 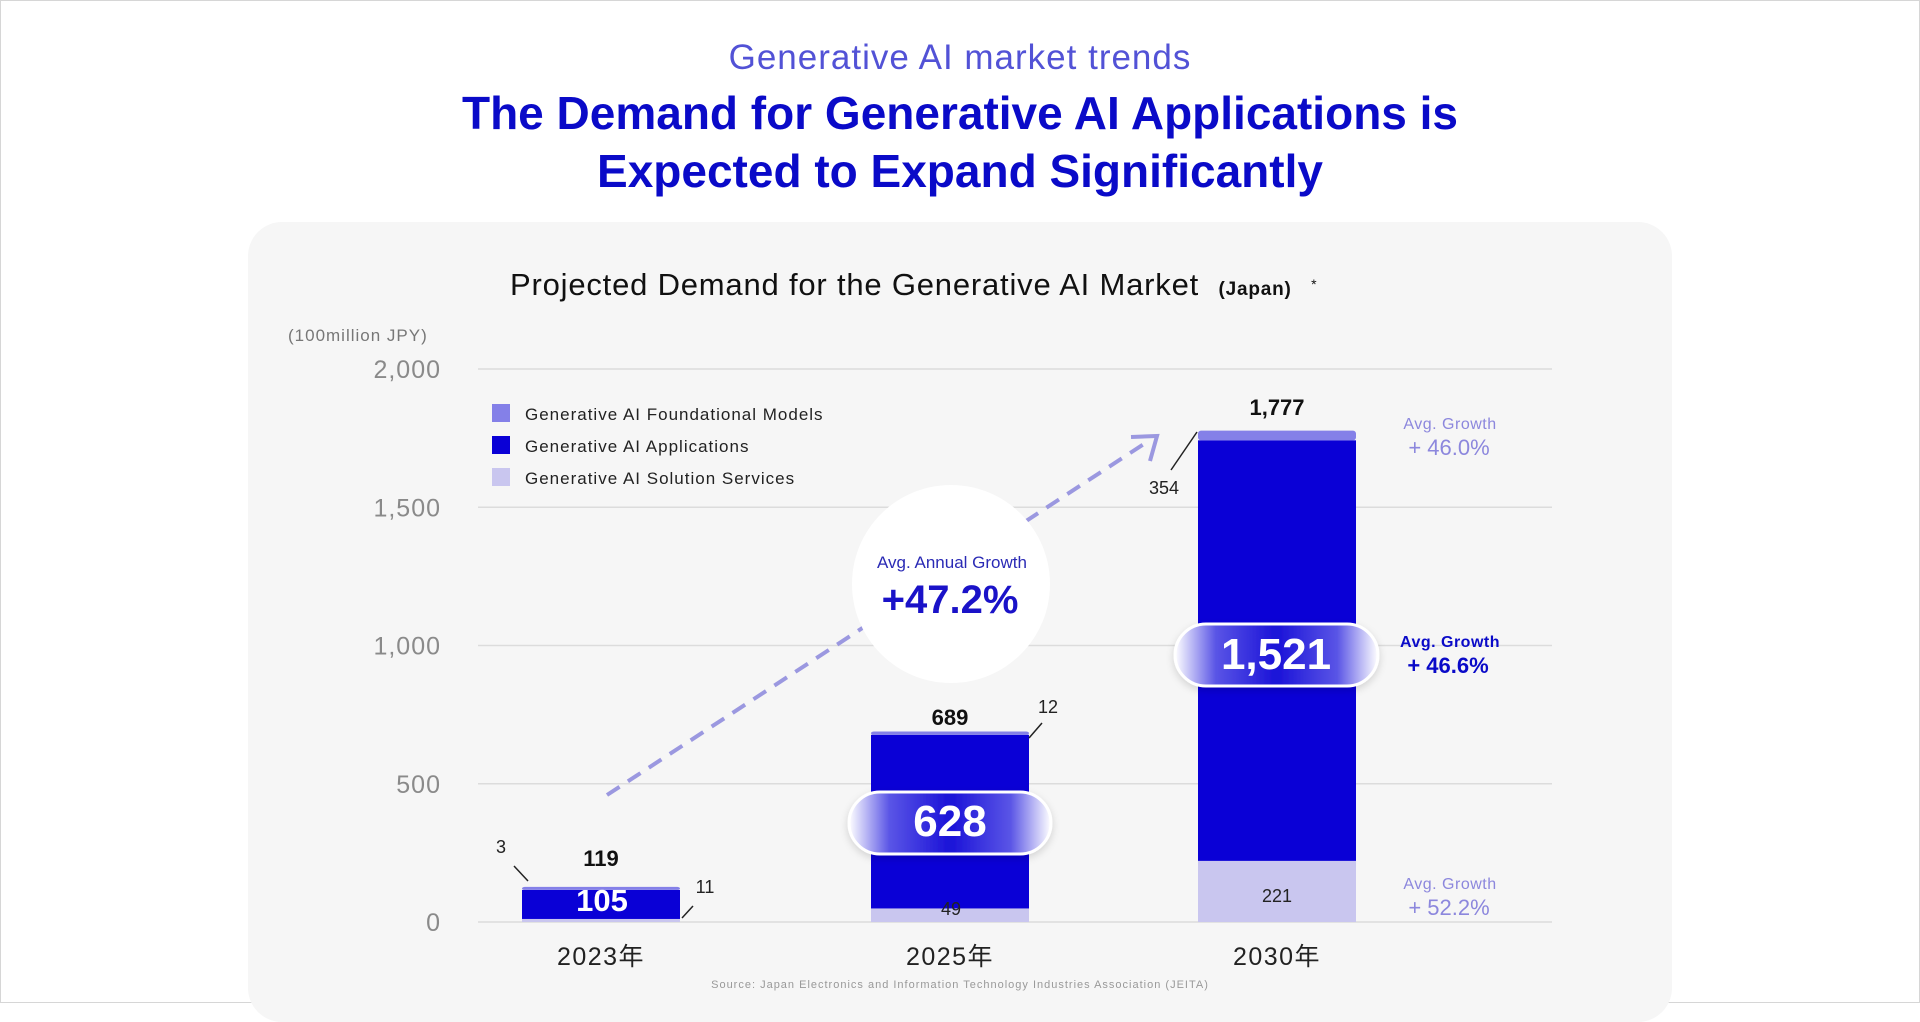 What do you see at coordinates (705, 887) in the screenshot?
I see `data-label-2023-solutions: 11` at bounding box center [705, 887].